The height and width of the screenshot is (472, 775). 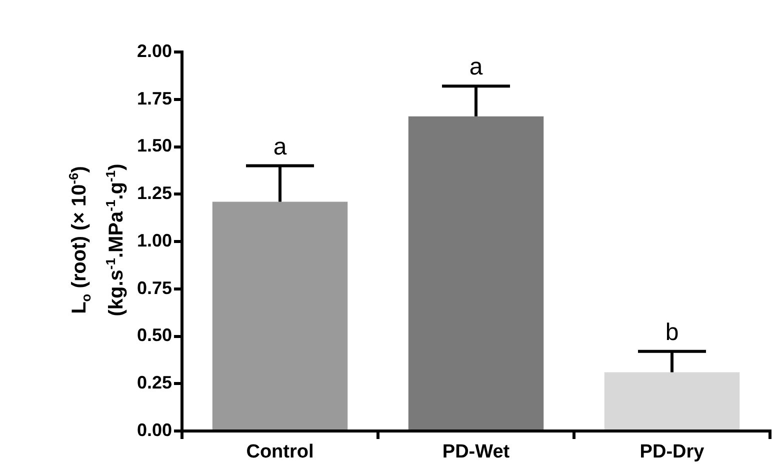 I want to click on y-tick-label: 0.50, so click(x=154, y=335).